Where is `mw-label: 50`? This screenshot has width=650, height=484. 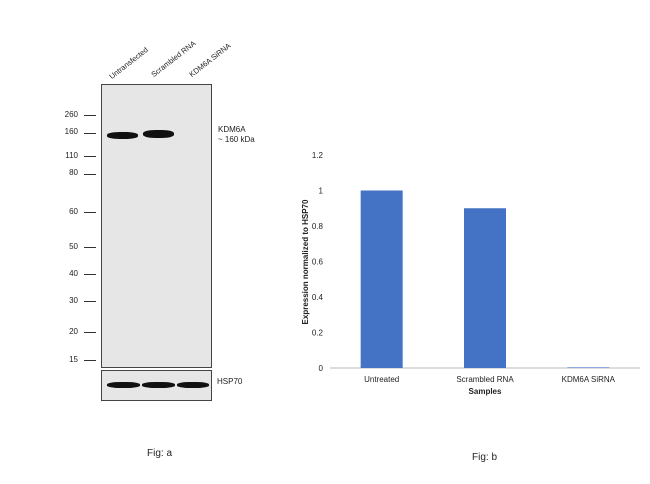 mw-label: 50 is located at coordinates (73, 246).